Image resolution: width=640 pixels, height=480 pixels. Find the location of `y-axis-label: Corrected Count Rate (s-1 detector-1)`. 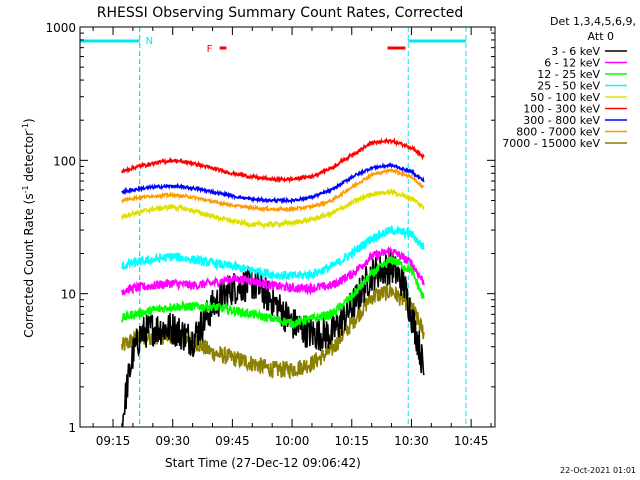

y-axis-label: Corrected Count Rate (s-1 detector-1) is located at coordinates (28, 227).